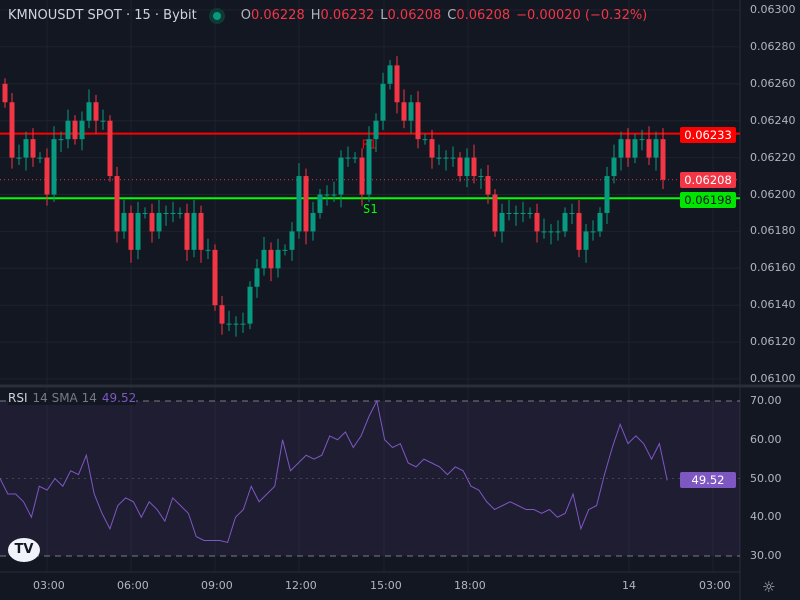  I want to click on close-value: 0.06208, so click(483, 15).